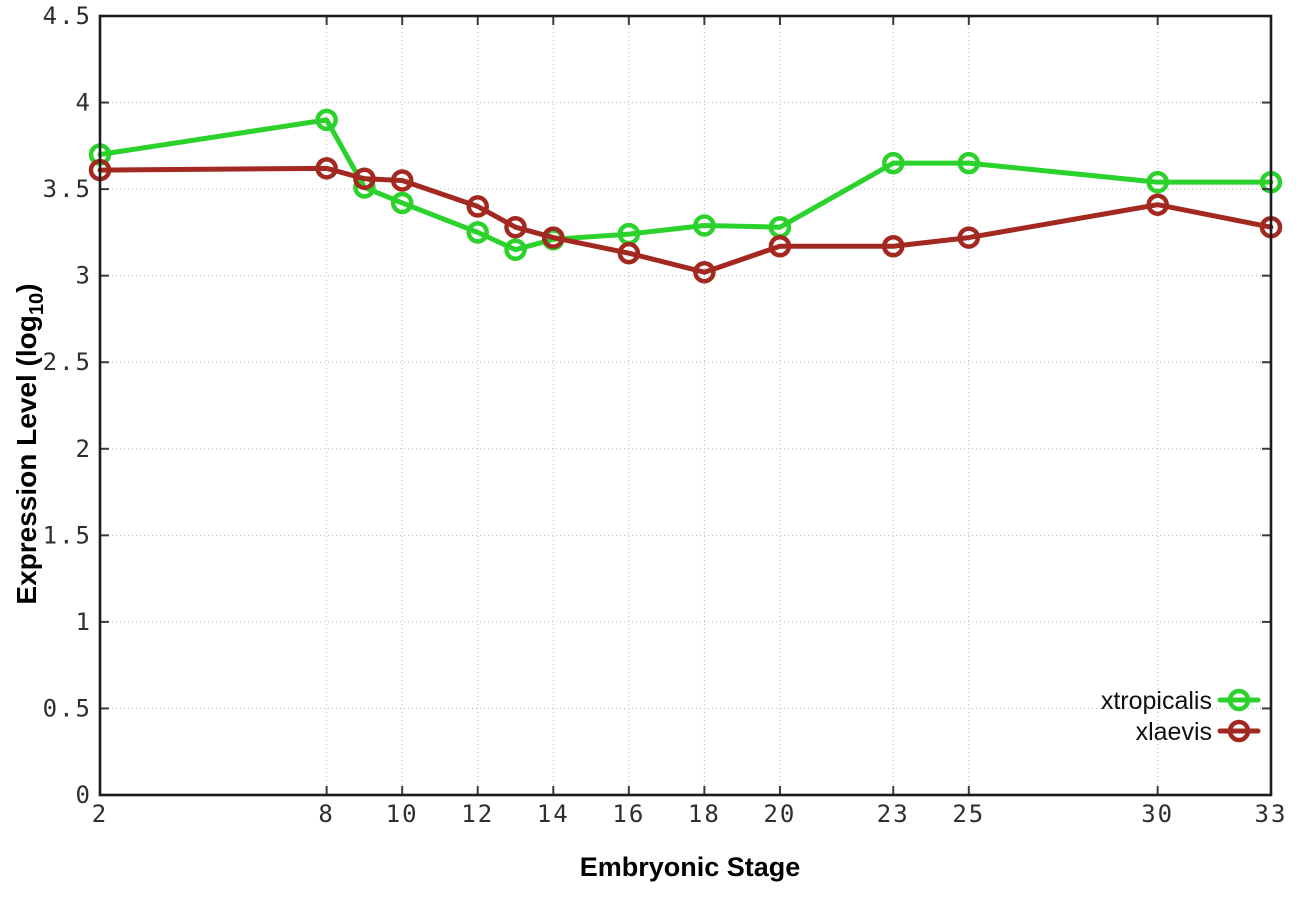  Describe the element at coordinates (1181, 716) in the screenshot. I see `legend: xtropicalis xlaevis` at that location.